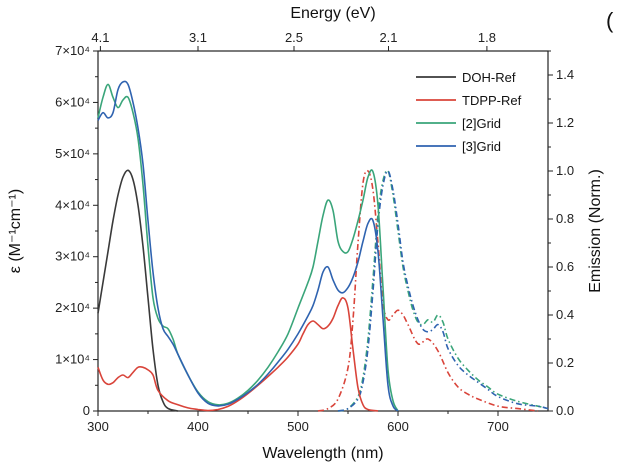 This screenshot has width=623, height=469. I want to click on x-axis-title: Wavelength (nm), so click(322, 453).